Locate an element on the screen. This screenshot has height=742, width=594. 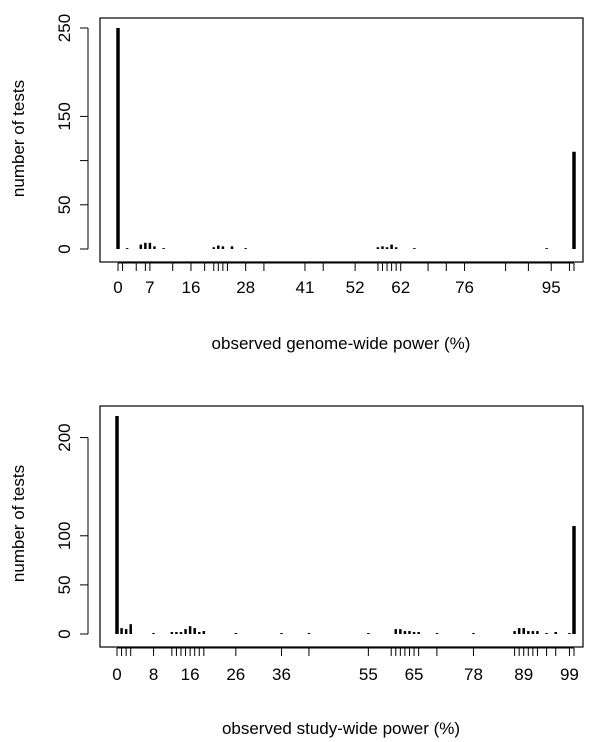
y-tick-label: 250 is located at coordinates (64, 28).